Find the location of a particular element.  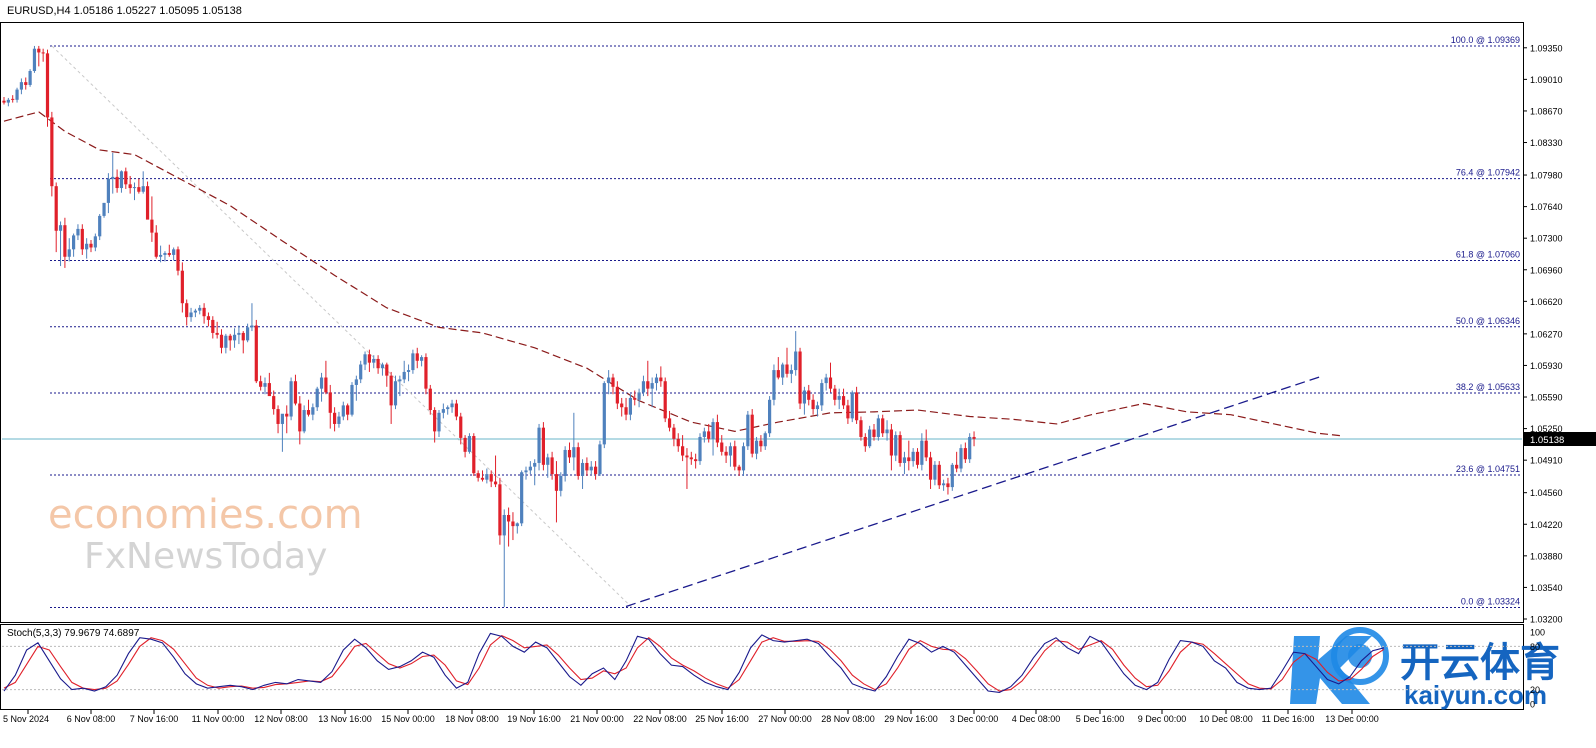

x-tick-label: 25 Nov 16:00 is located at coordinates (722, 719).